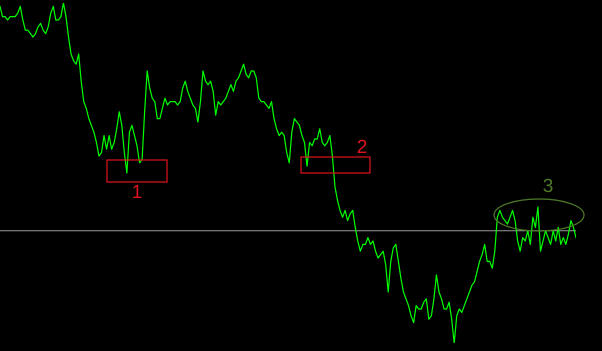  I want to click on annotation: 1, so click(137, 193).